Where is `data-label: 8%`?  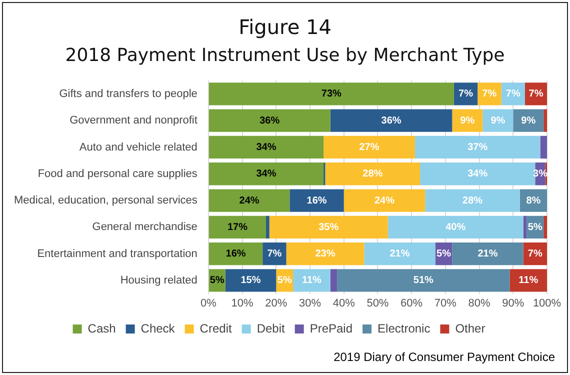
data-label: 8% is located at coordinates (533, 200).